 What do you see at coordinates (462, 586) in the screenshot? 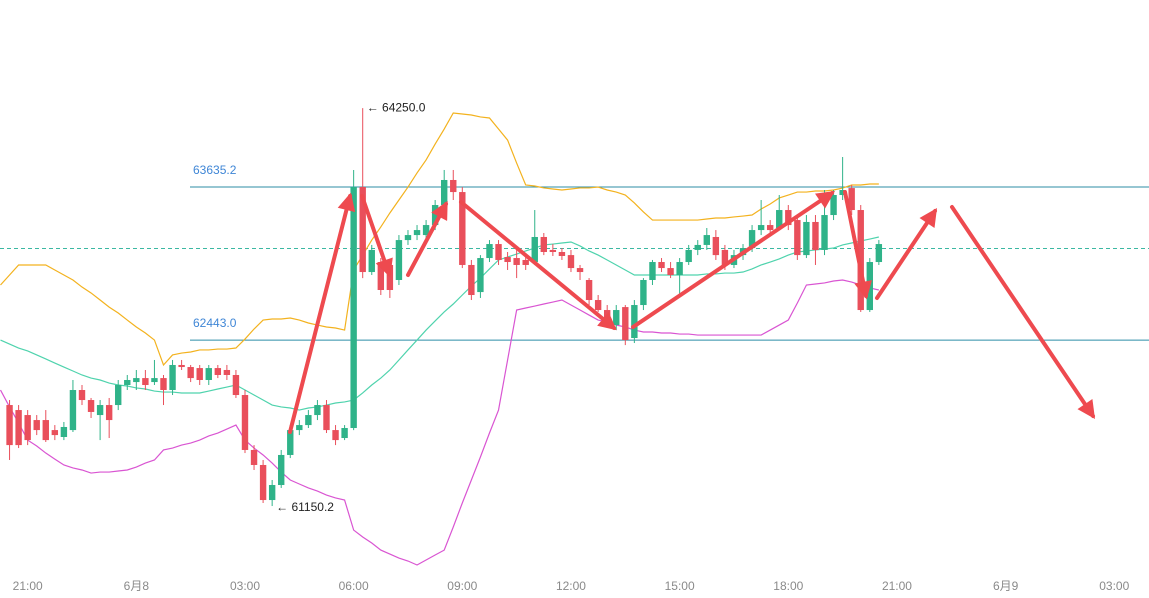
I see `x-tick-label: 09:00` at bounding box center [462, 586].